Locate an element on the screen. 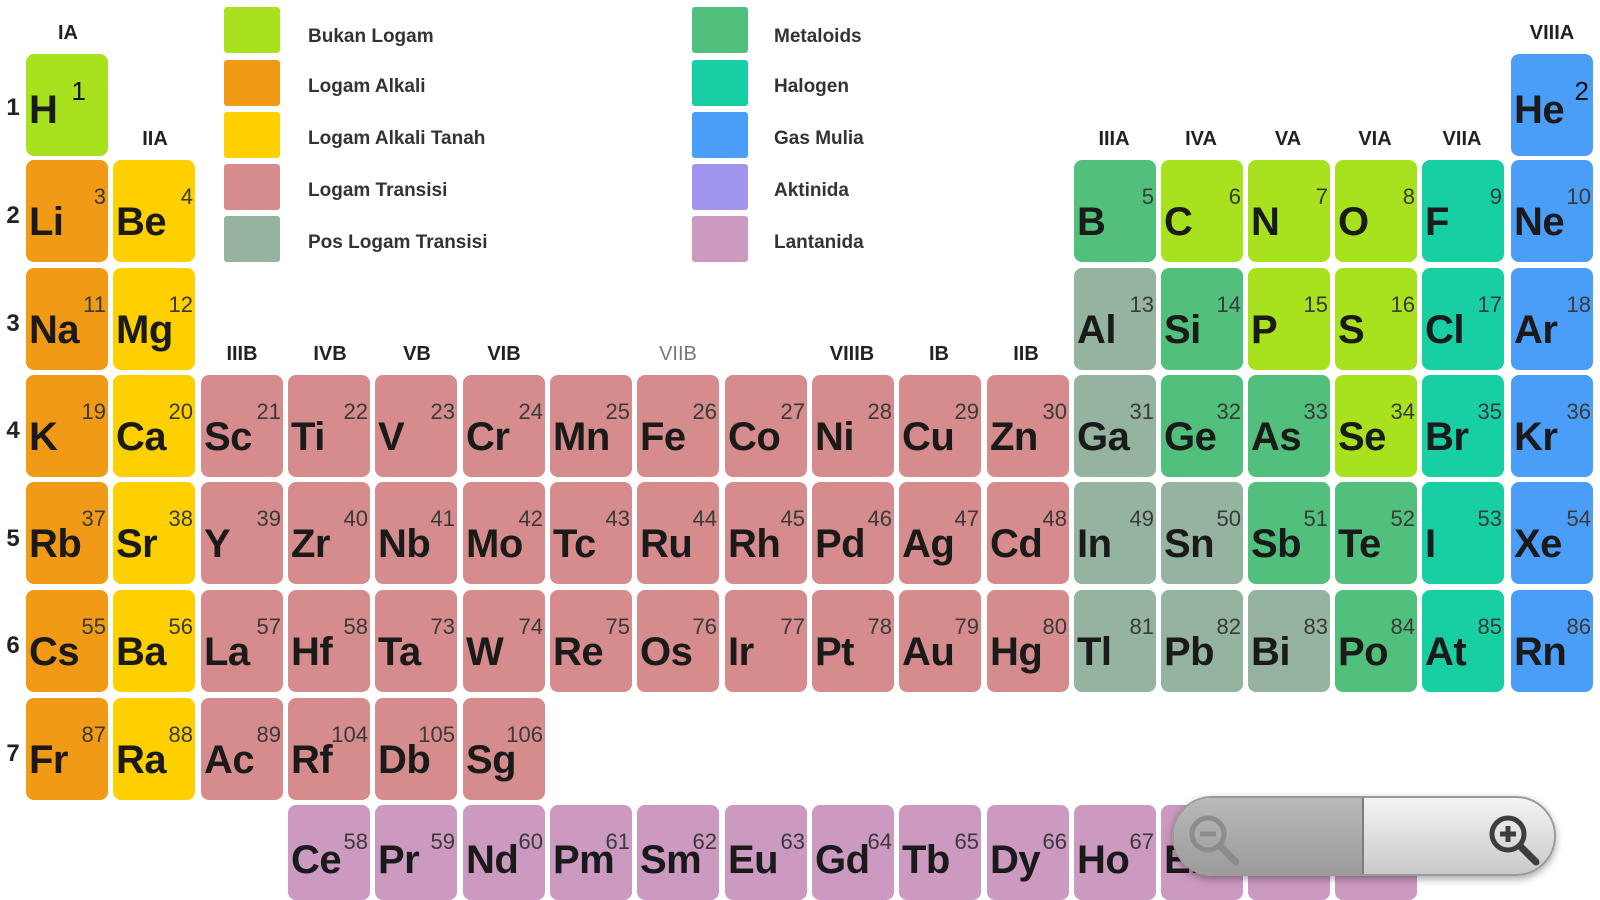  element-os: Os 76 is located at coordinates (678, 641).